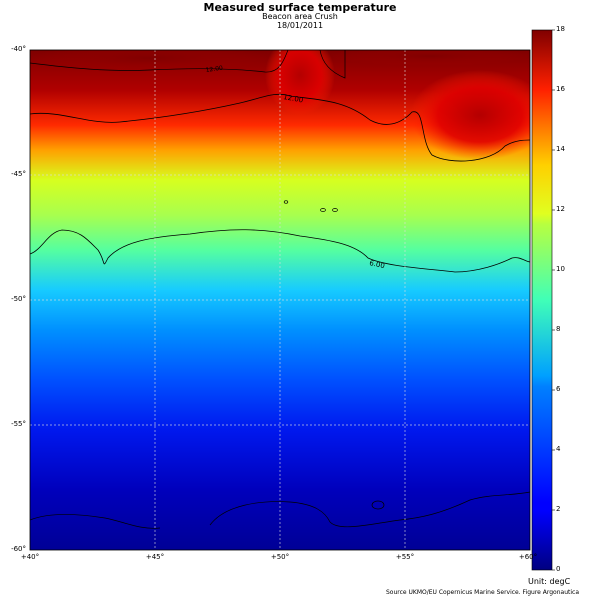 The height and width of the screenshot is (600, 600). Describe the element at coordinates (558, 329) in the screenshot. I see `colorbar-tick-8: 8` at that location.